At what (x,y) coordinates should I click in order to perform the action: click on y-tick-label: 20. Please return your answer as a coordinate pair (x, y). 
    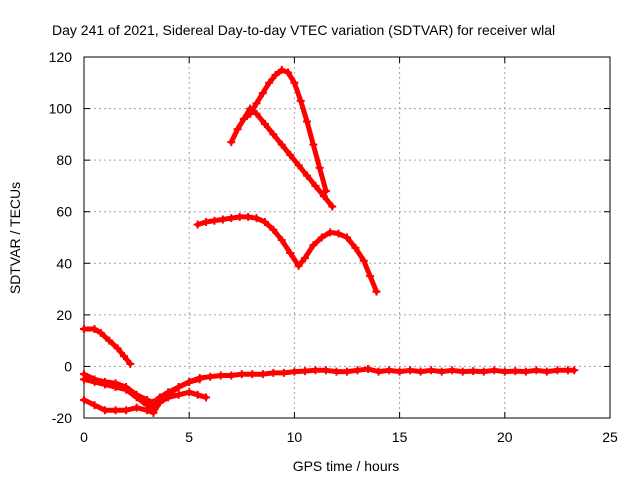
    Looking at the image, I should click on (64, 315).